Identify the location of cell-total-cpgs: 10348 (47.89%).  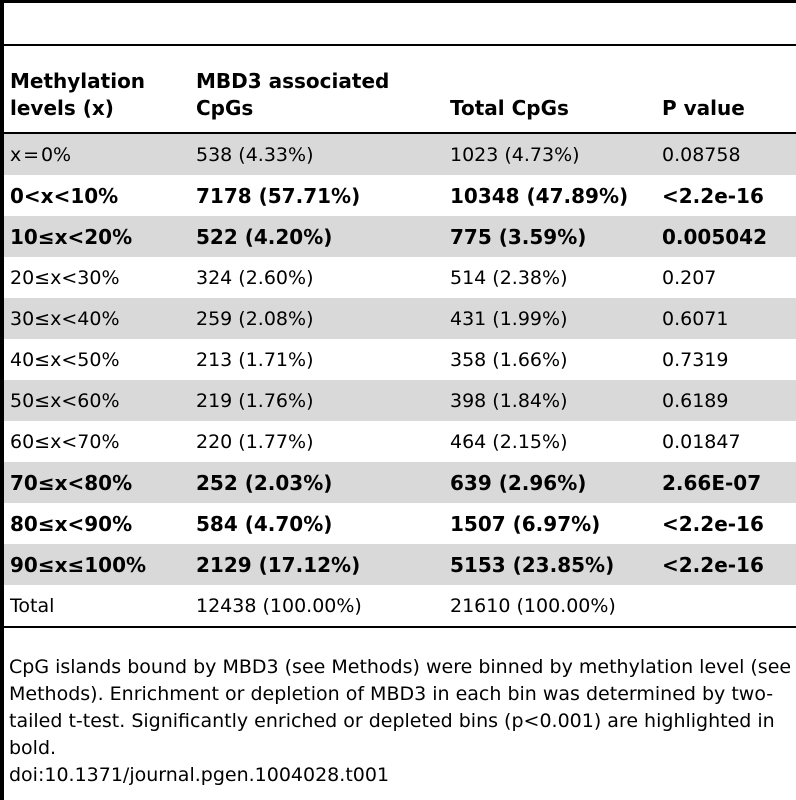
(539, 195).